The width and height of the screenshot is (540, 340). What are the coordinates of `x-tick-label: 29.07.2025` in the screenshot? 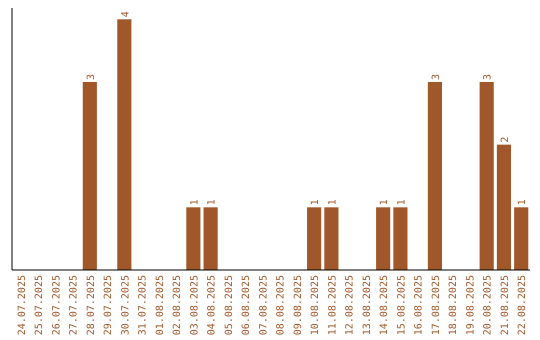 It's located at (108, 305).